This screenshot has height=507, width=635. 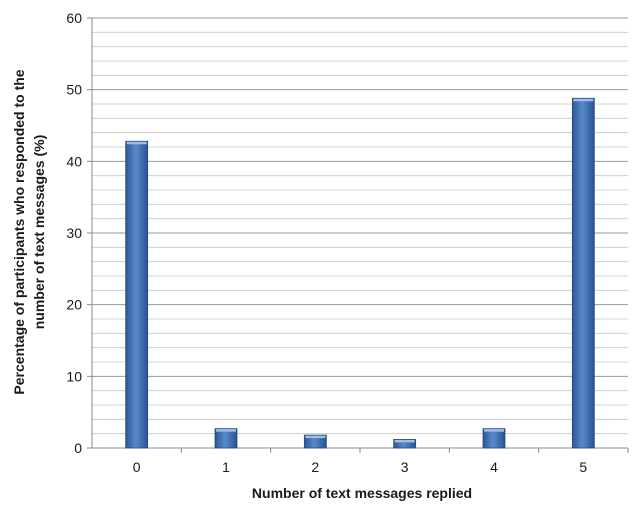 I want to click on y-tick-label: 60, so click(x=74, y=18).